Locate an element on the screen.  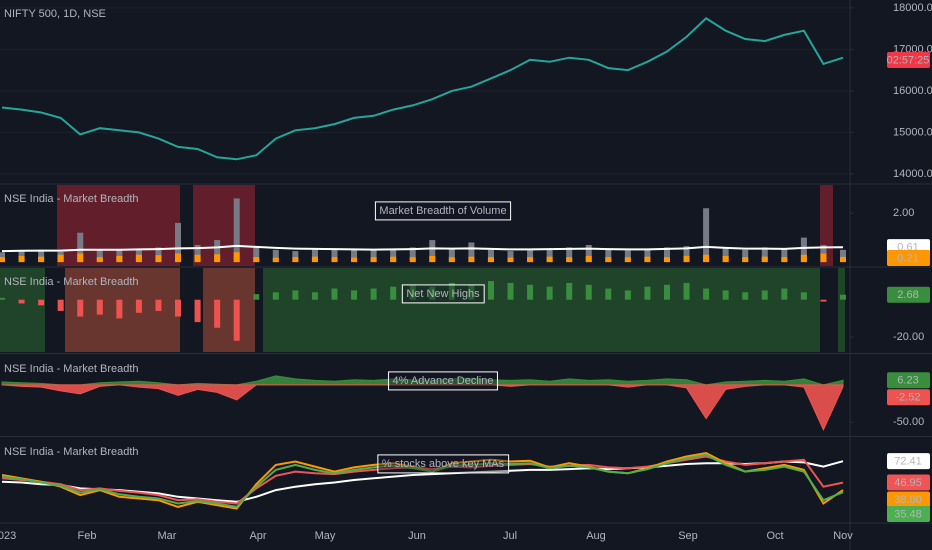
area is located at coordinates (422, 380).